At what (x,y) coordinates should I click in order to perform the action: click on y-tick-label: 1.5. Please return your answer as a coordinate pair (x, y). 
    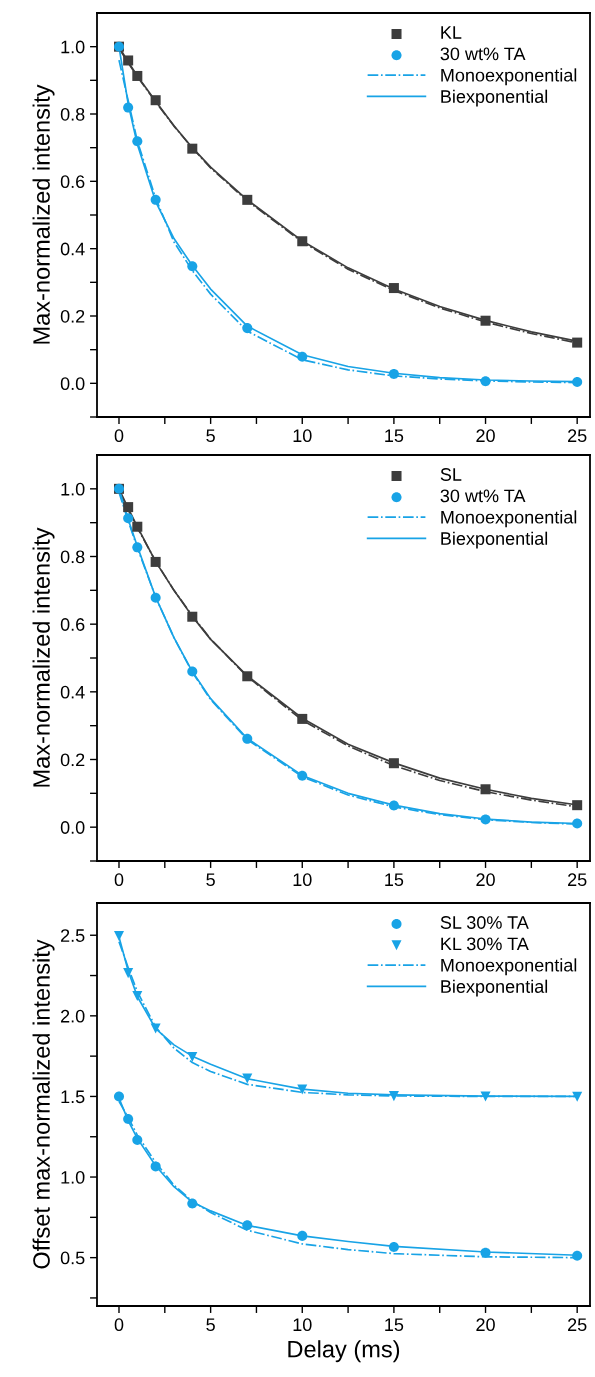
    Looking at the image, I should click on (73, 1097).